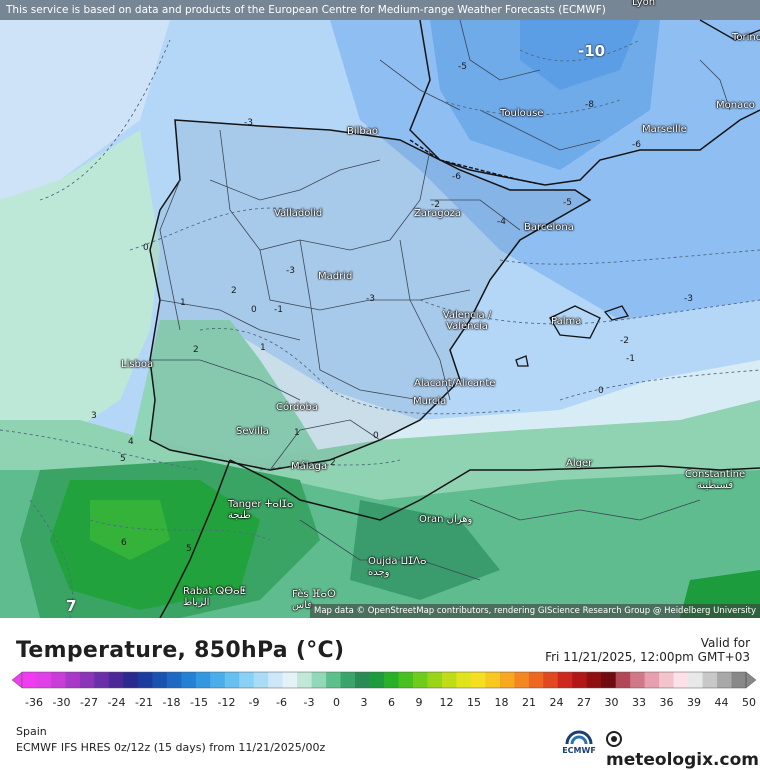  What do you see at coordinates (124, 543) in the screenshot?
I see `isotherm-label: 6` at bounding box center [124, 543].